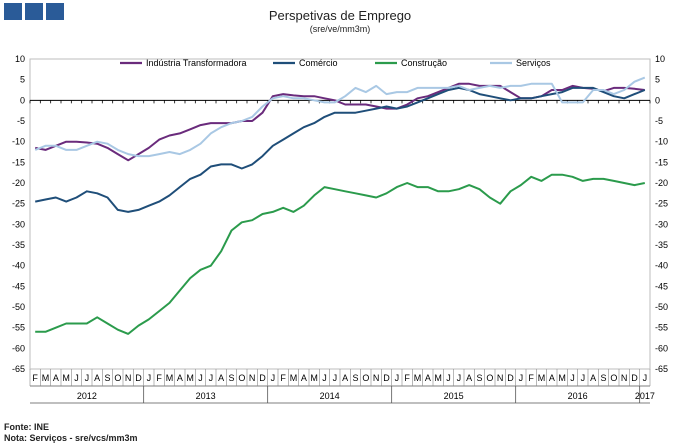 The height and width of the screenshot is (447, 680). I want to click on y-tick-label-left: -15, so click(18, 162).